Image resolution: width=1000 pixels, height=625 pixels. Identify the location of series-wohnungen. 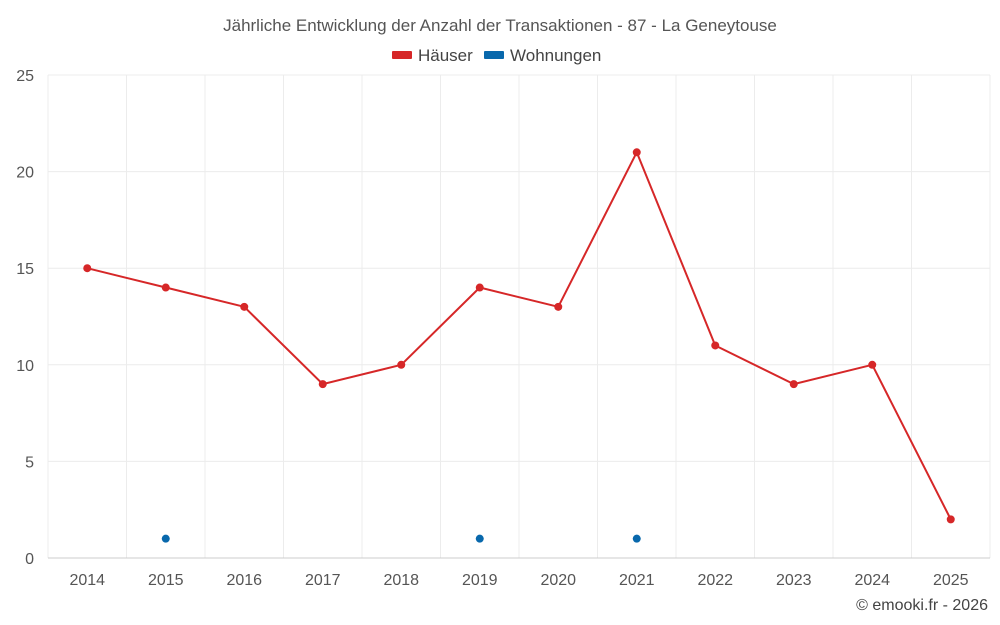
(401, 538).